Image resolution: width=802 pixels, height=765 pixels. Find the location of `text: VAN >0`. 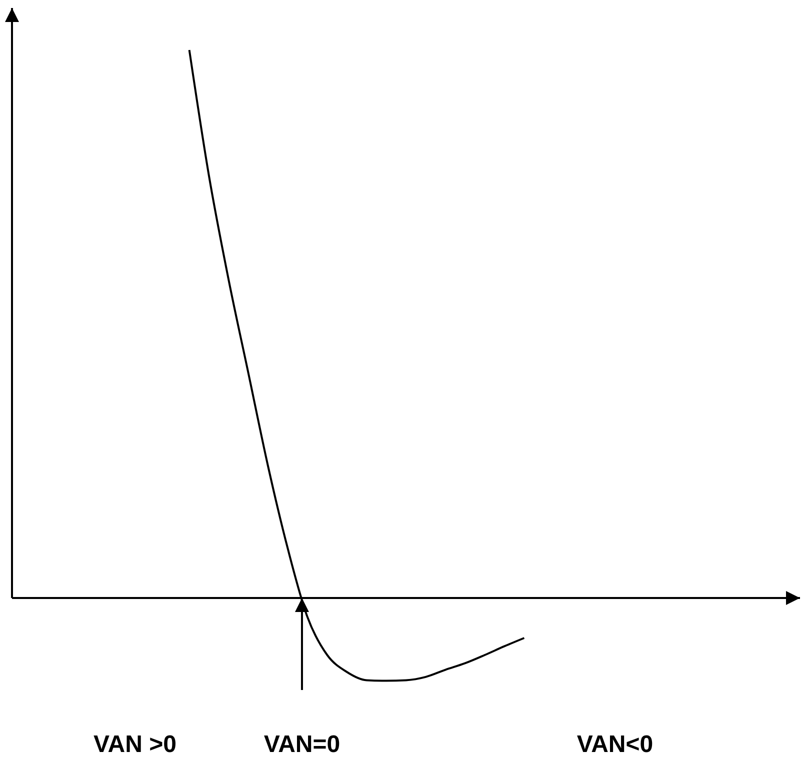

text: VAN >0 is located at coordinates (135, 744).